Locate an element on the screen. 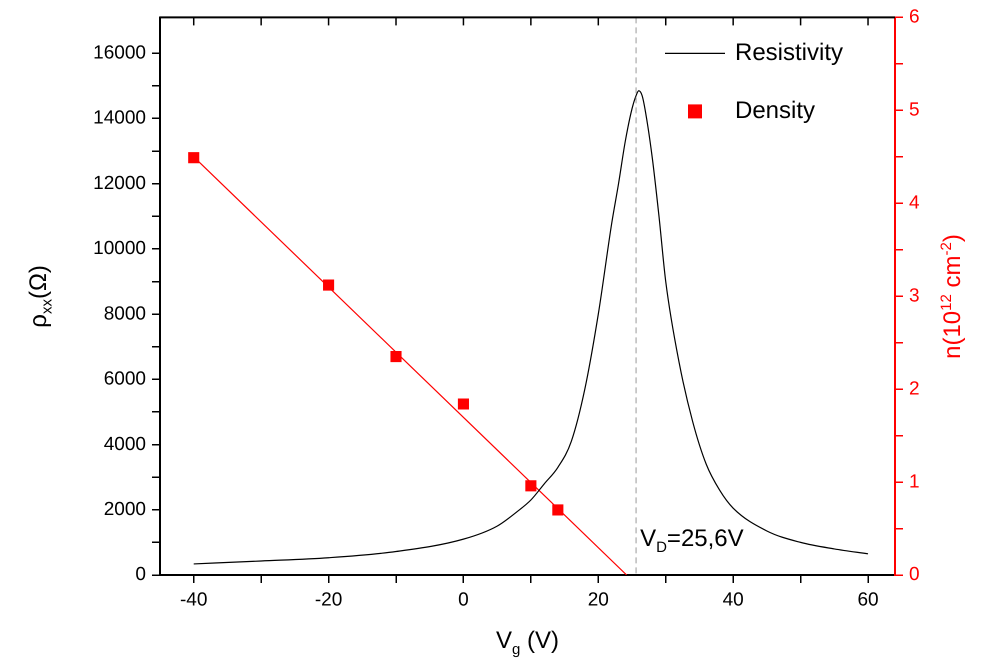 The width and height of the screenshot is (988, 669). y-tick-label: 14000 is located at coordinates (119, 118).